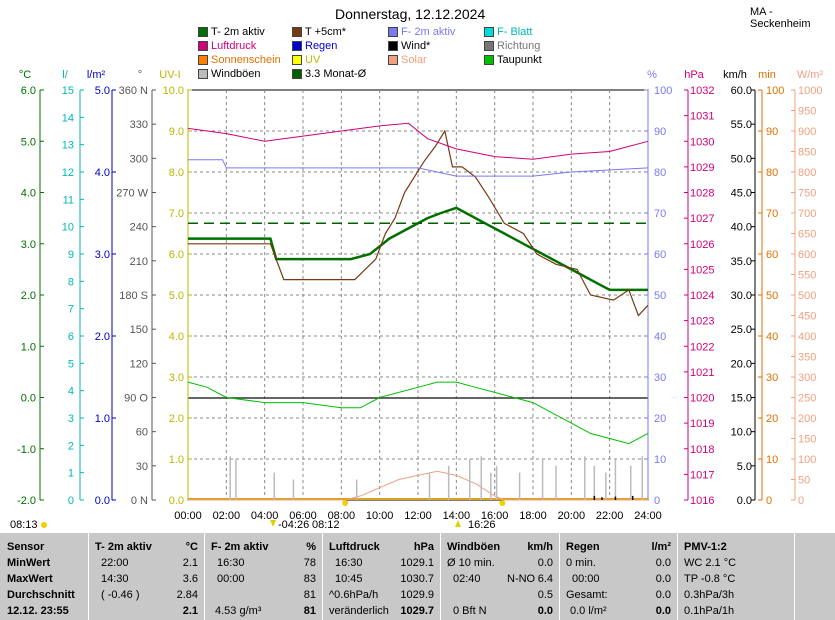 The width and height of the screenshot is (835, 620). Describe the element at coordinates (176, 255) in the screenshot. I see `uv-axis-label: 6.0` at that location.